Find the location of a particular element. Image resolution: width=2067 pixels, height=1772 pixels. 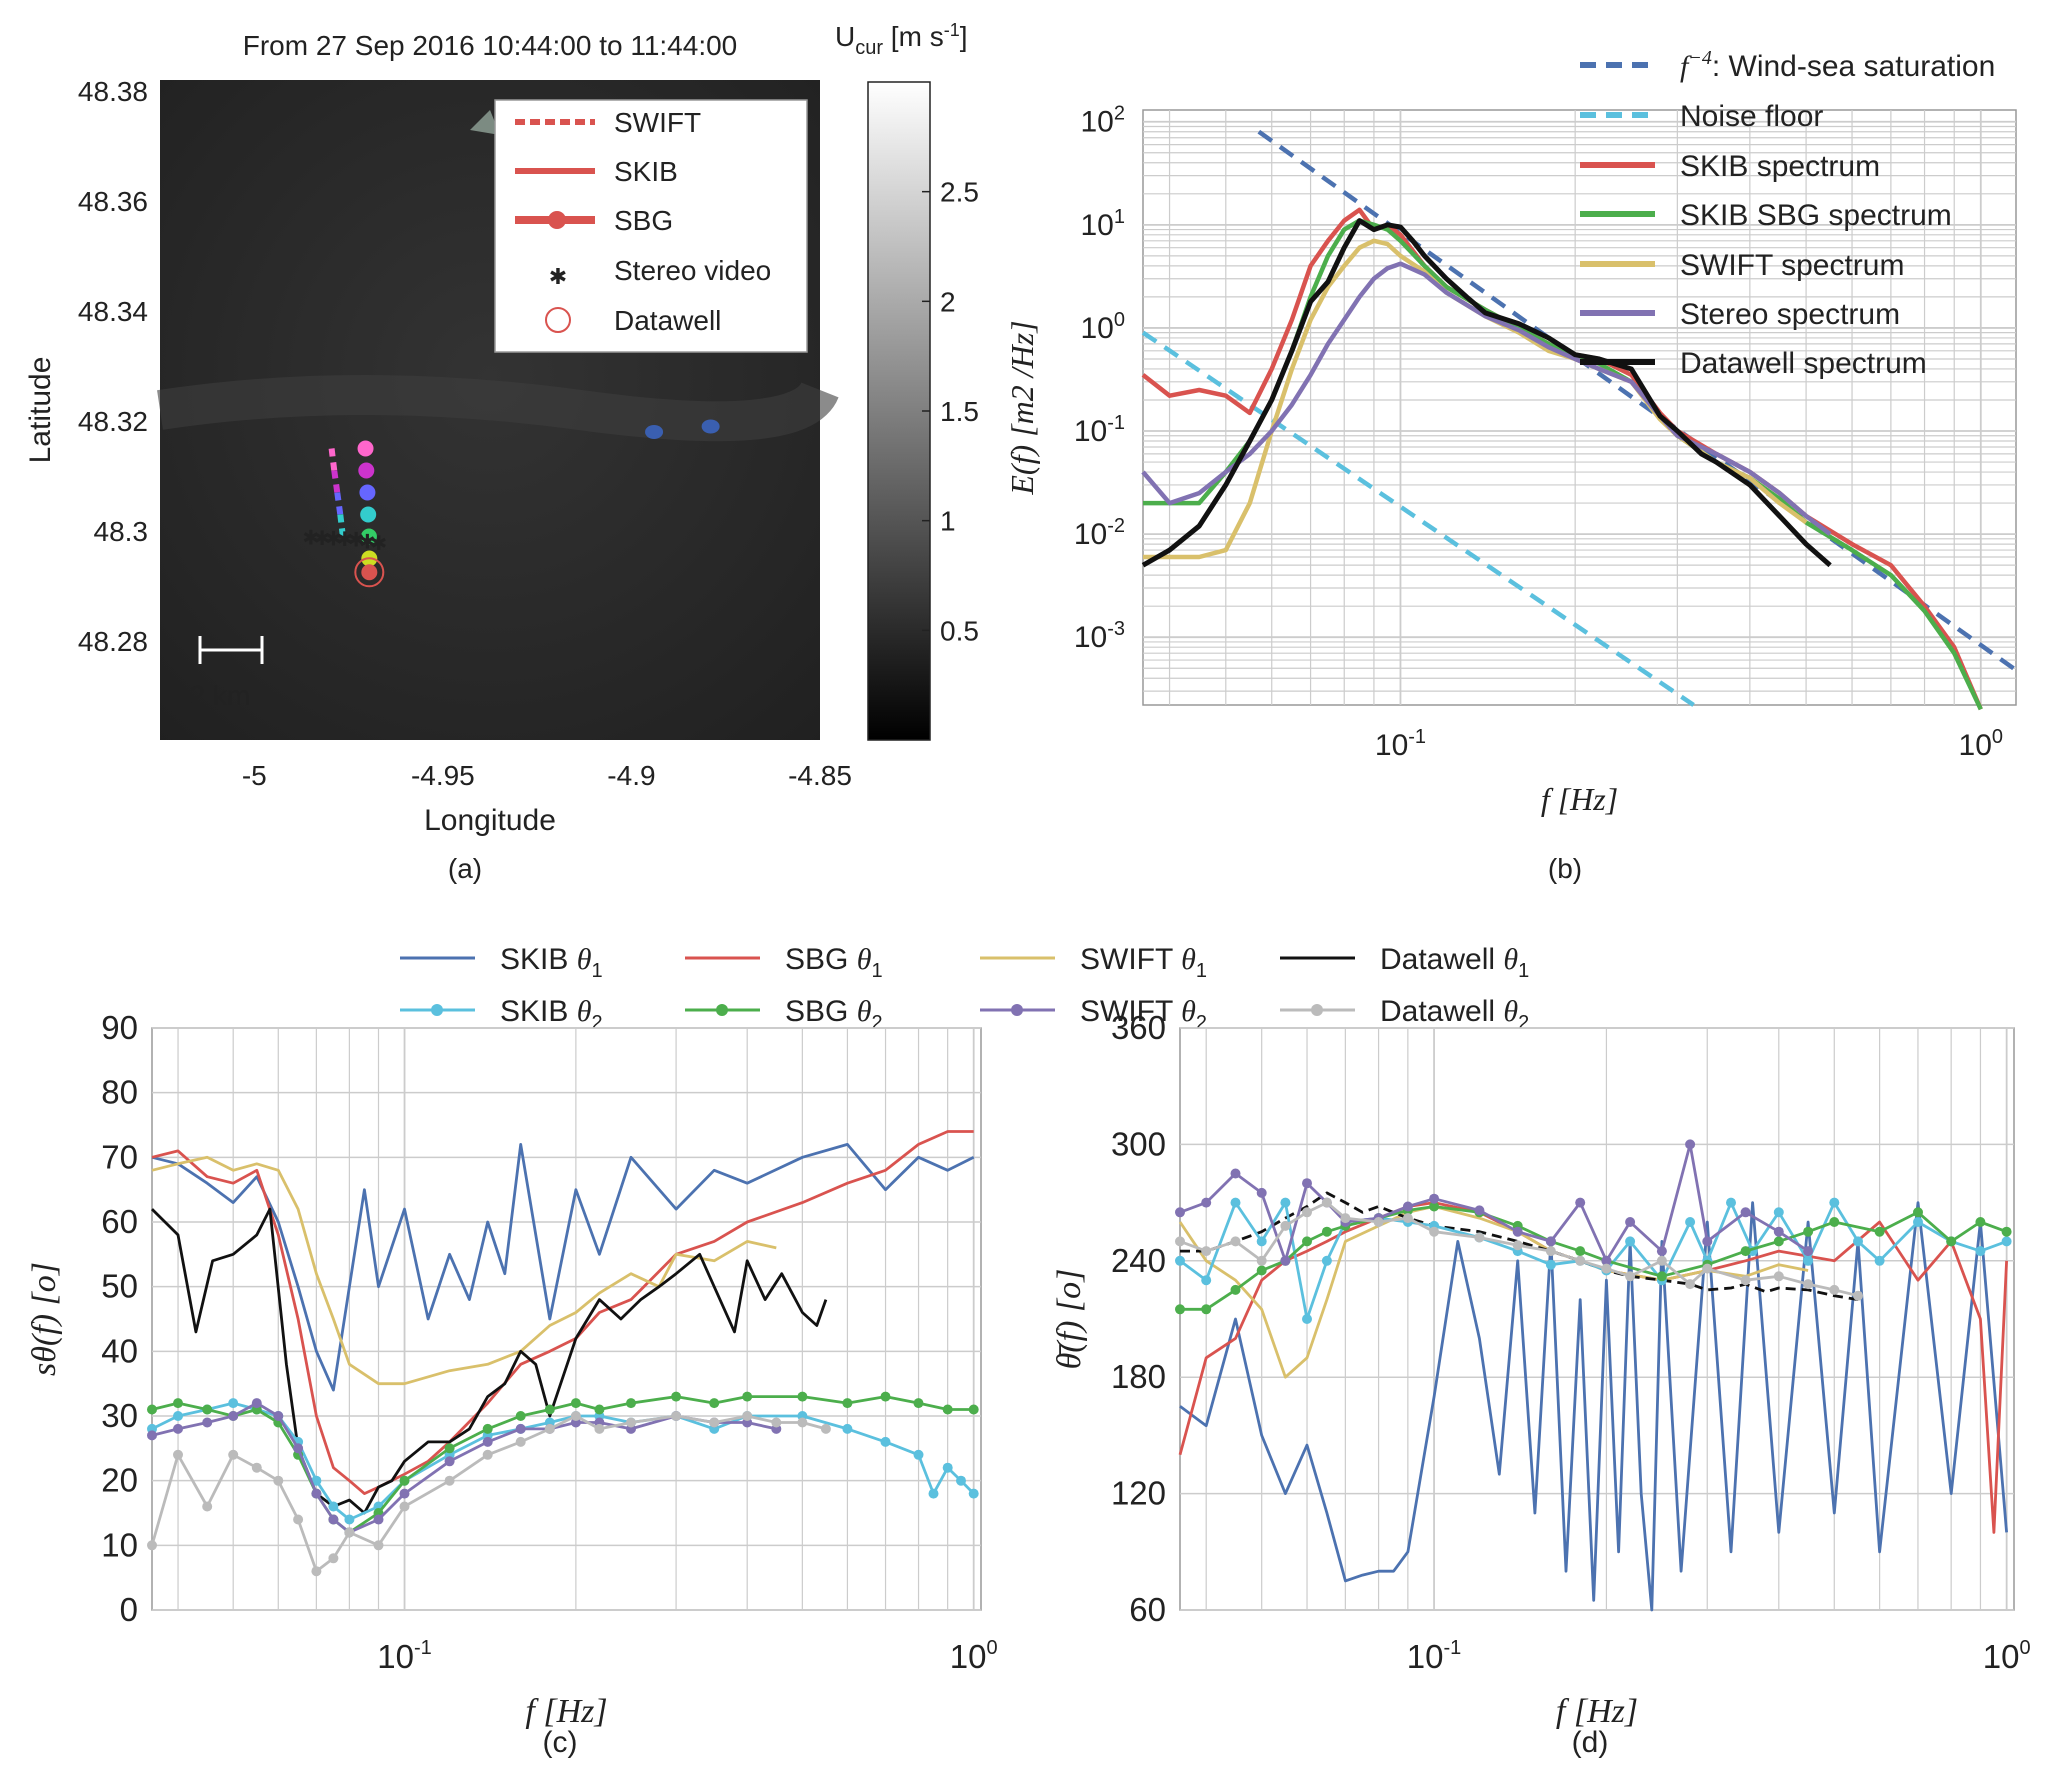

colorbar is located at coordinates (899, 411).